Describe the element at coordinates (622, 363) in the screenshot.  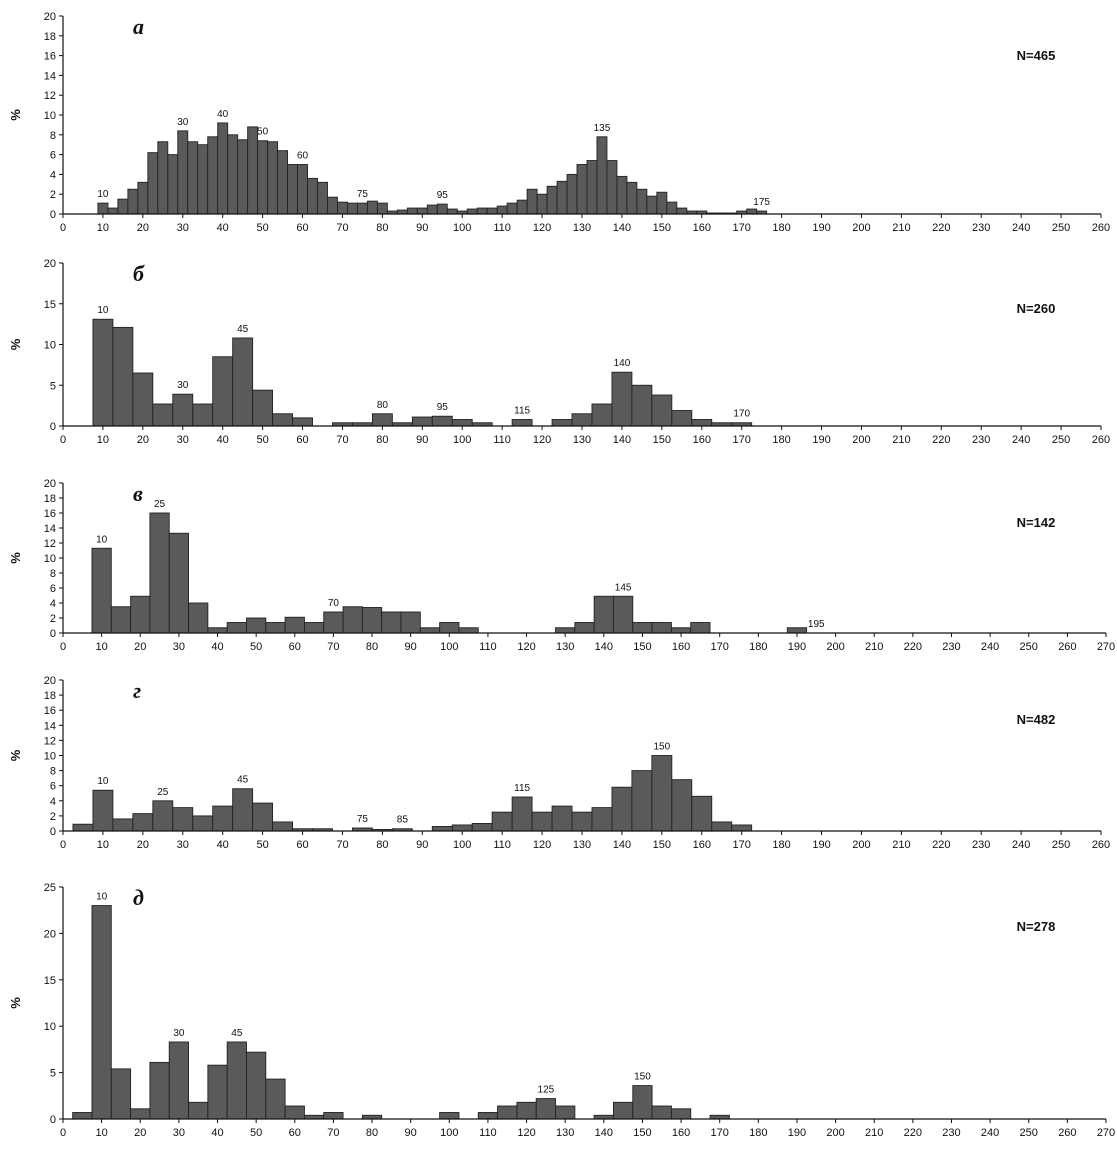
I see `peak-annotation: 140` at that location.